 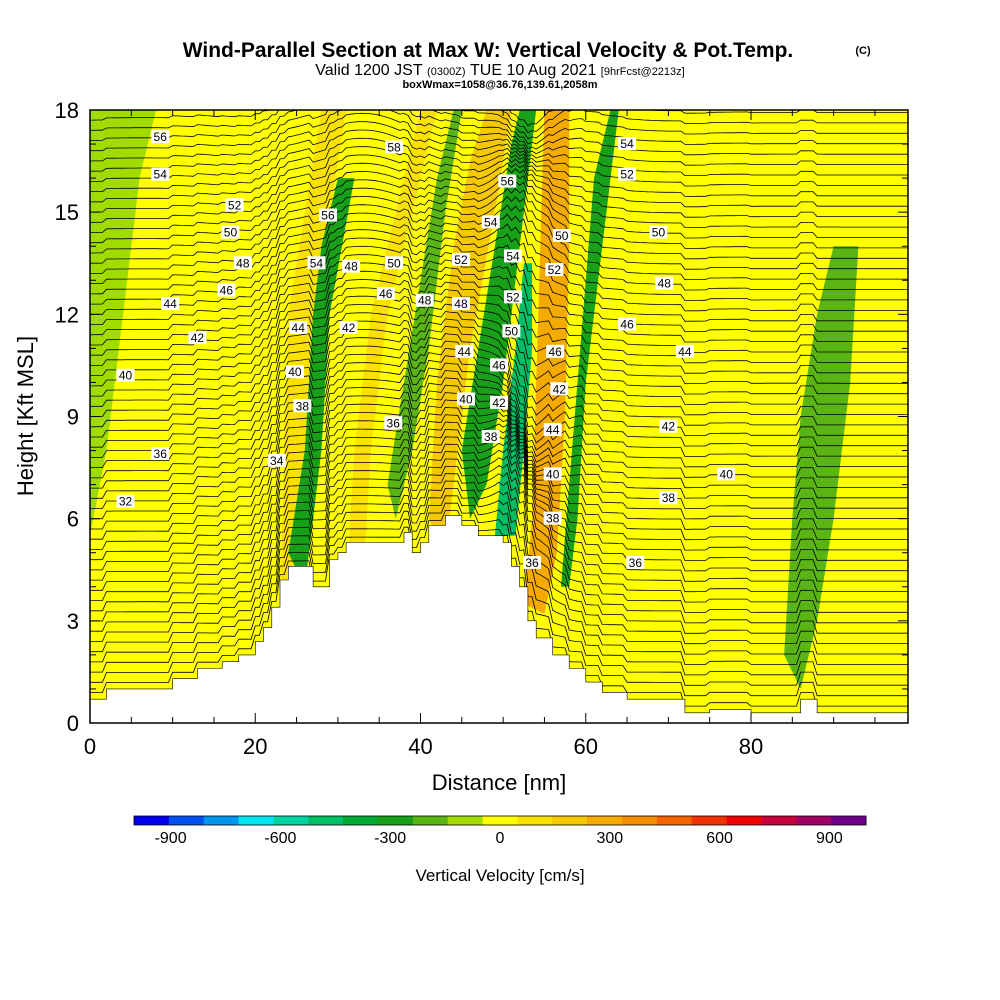 What do you see at coordinates (90, 746) in the screenshot?
I see `x-tick-label: 0` at bounding box center [90, 746].